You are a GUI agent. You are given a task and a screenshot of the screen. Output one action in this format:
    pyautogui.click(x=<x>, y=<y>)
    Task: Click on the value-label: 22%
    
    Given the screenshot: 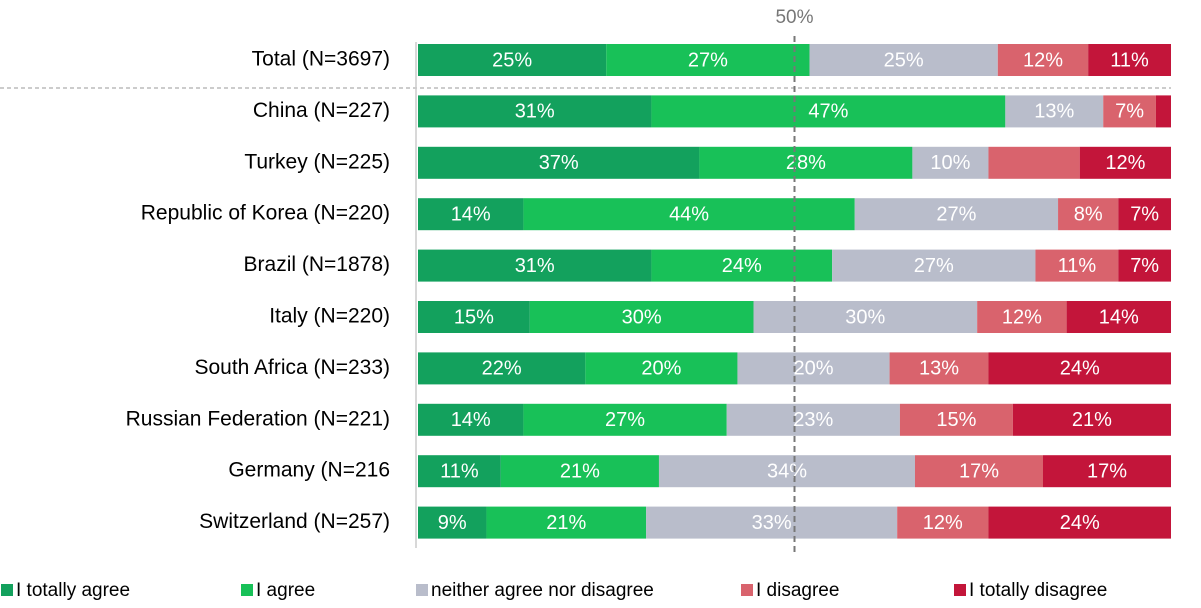 What is the action you would take?
    pyautogui.click(x=502, y=369)
    